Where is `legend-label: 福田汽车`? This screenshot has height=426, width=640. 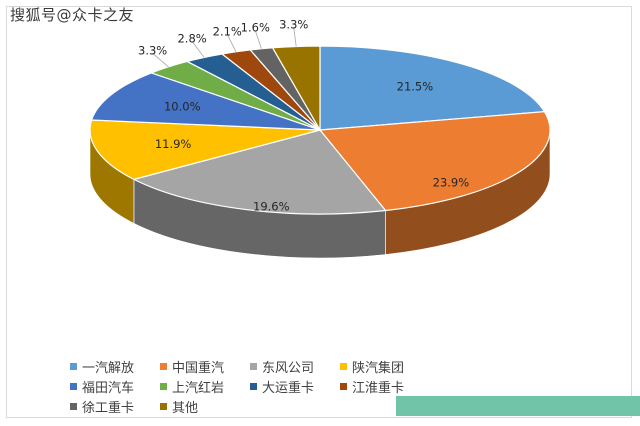 legend-label: 福田汽车 is located at coordinates (108, 388).